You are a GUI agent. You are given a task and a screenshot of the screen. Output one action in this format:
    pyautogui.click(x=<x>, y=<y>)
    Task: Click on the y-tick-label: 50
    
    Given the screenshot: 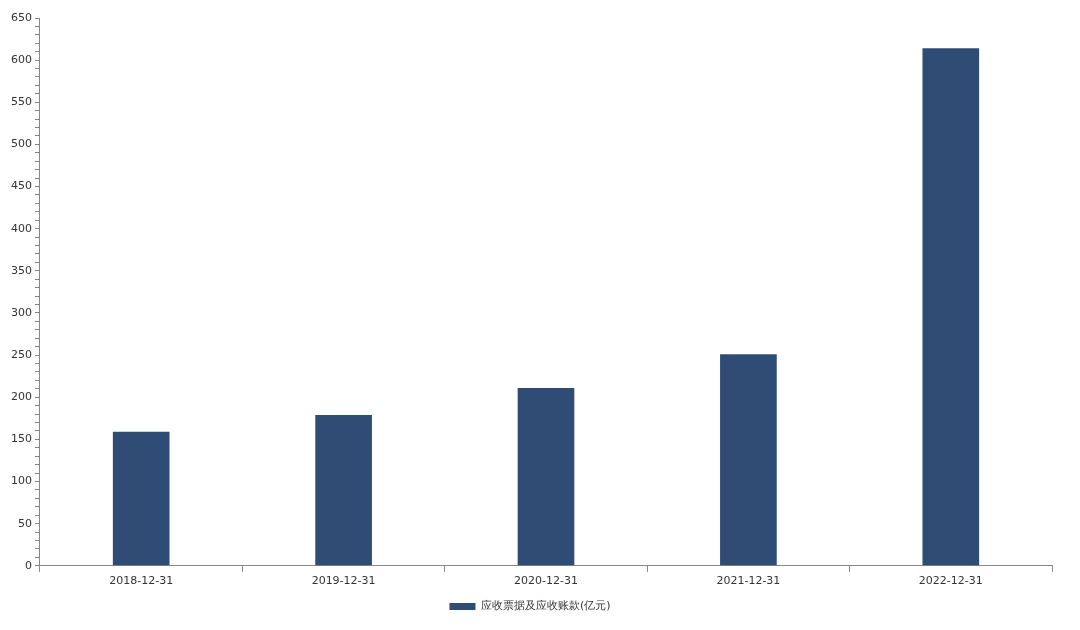 What is the action you would take?
    pyautogui.click(x=25, y=523)
    